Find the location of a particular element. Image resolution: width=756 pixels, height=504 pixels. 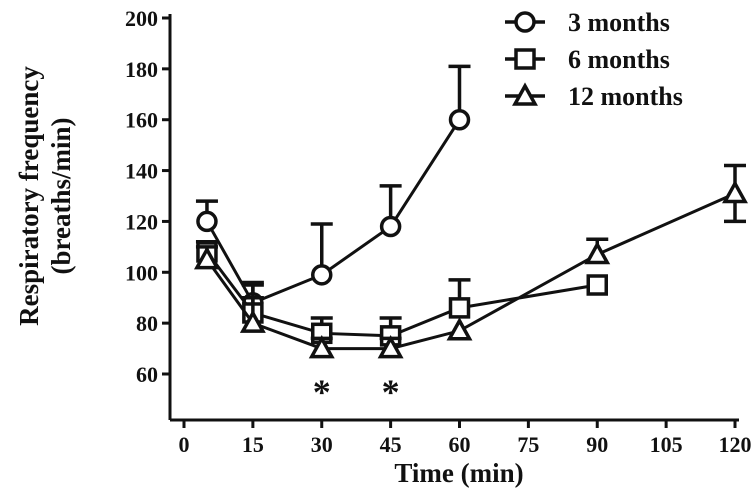

legend-label: 12 months is located at coordinates (625, 96).